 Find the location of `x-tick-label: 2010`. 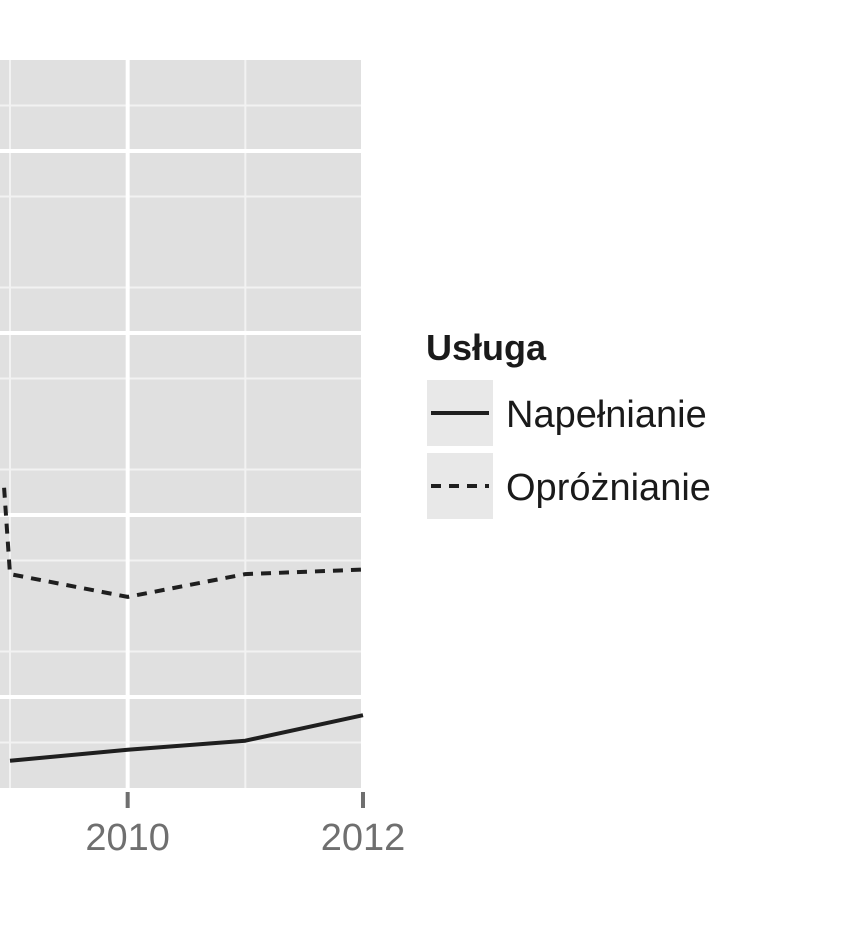

x-tick-label: 2010 is located at coordinates (127, 838).